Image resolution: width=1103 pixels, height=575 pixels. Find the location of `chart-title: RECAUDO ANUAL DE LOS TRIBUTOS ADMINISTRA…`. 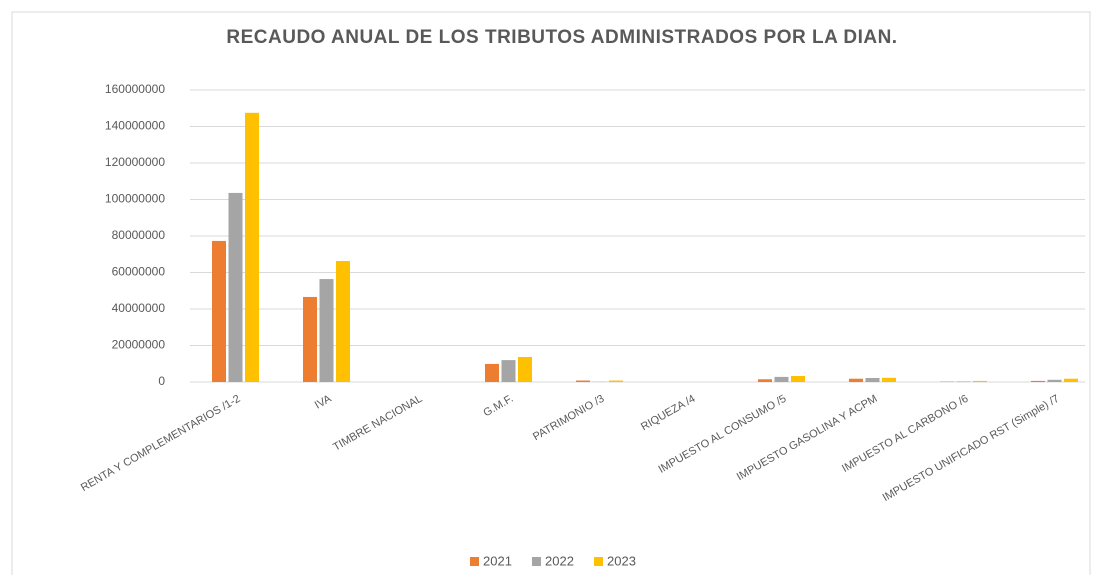

chart-title: RECAUDO ANUAL DE LOS TRIBUTOS ADMINISTRA… is located at coordinates (562, 37).